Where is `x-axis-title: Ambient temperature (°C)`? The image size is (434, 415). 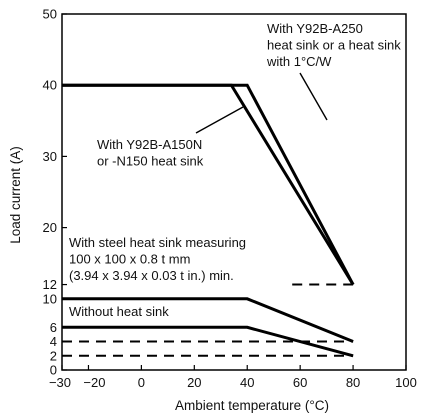
x-axis-title: Ambient temperature (°C) is located at coordinates (252, 405).